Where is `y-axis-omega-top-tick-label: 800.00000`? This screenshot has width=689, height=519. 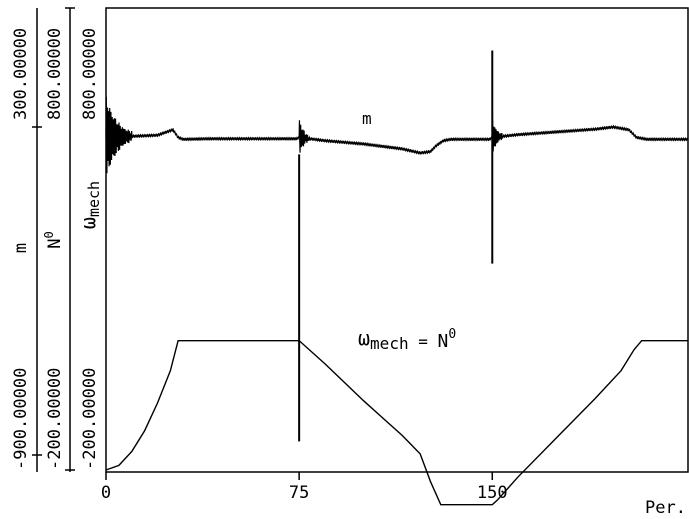
y-axis-omega-top-tick-label: 800.00000 is located at coordinates (90, 74).